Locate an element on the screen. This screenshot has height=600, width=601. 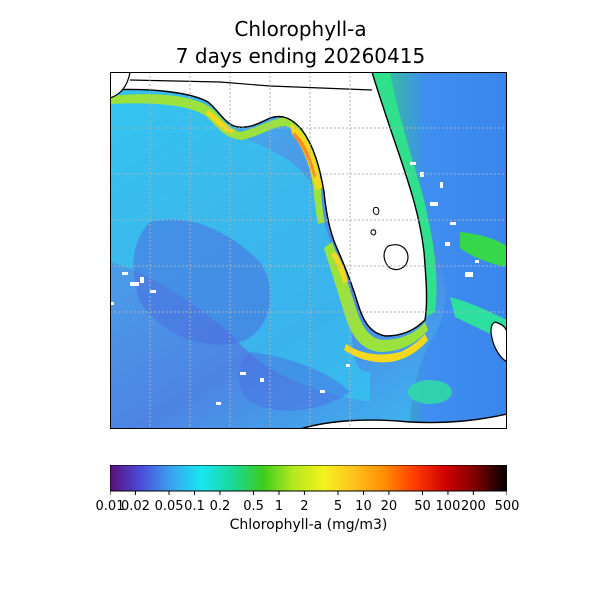
swfl-yellow is located at coordinates (386, 348).